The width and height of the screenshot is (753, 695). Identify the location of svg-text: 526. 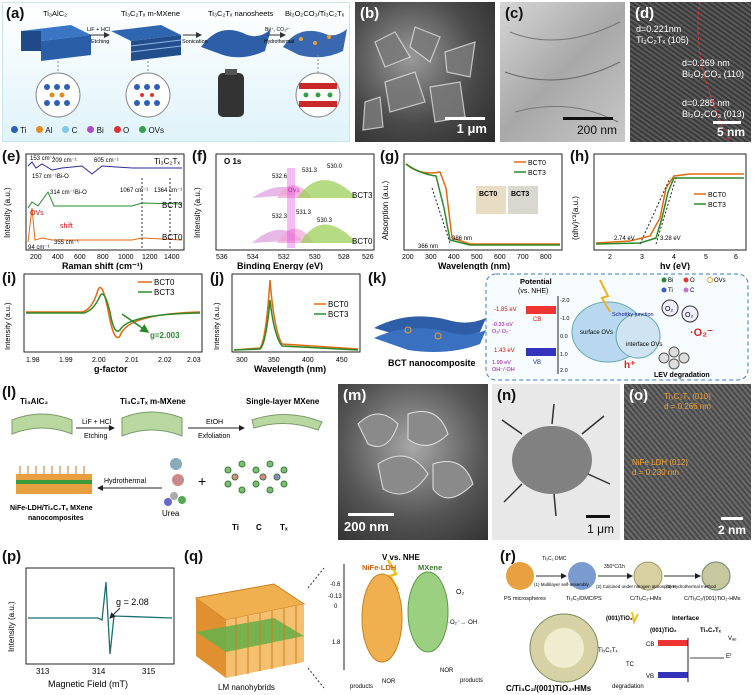
(368, 257).